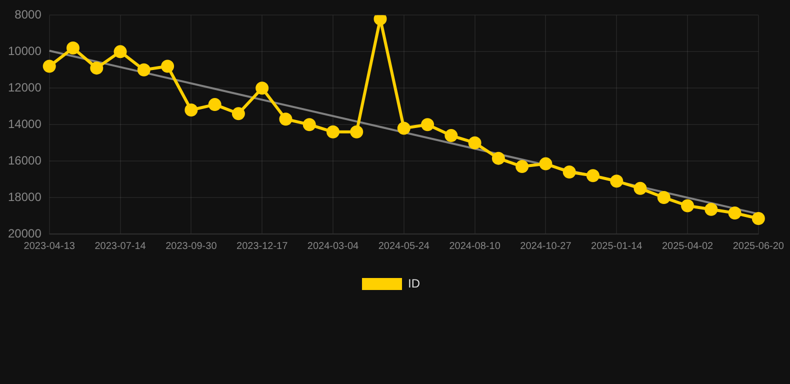 This screenshot has width=790, height=384. What do you see at coordinates (404, 246) in the screenshot?
I see `x-tick-label: 2024-05-24` at bounding box center [404, 246].